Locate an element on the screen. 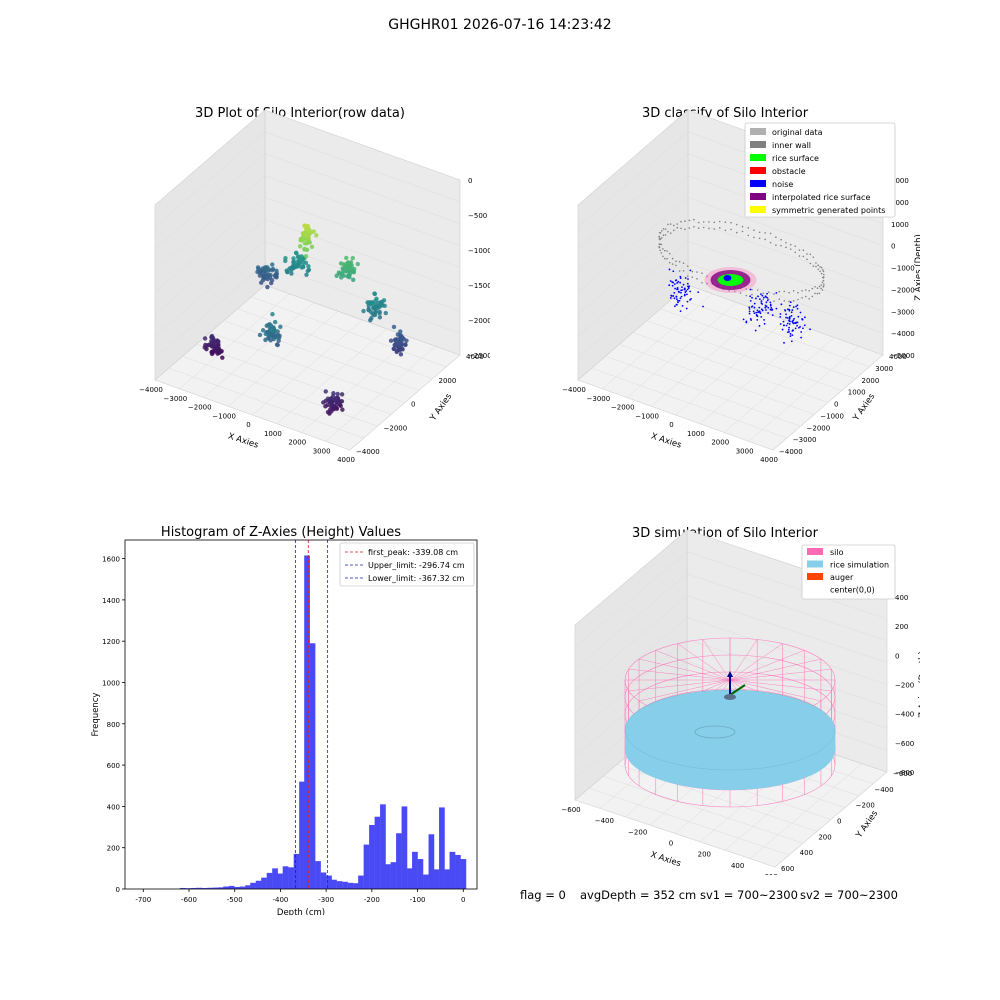 The height and width of the screenshot is (1000, 1000). ax3-xtick-label: -500 is located at coordinates (235, 900).